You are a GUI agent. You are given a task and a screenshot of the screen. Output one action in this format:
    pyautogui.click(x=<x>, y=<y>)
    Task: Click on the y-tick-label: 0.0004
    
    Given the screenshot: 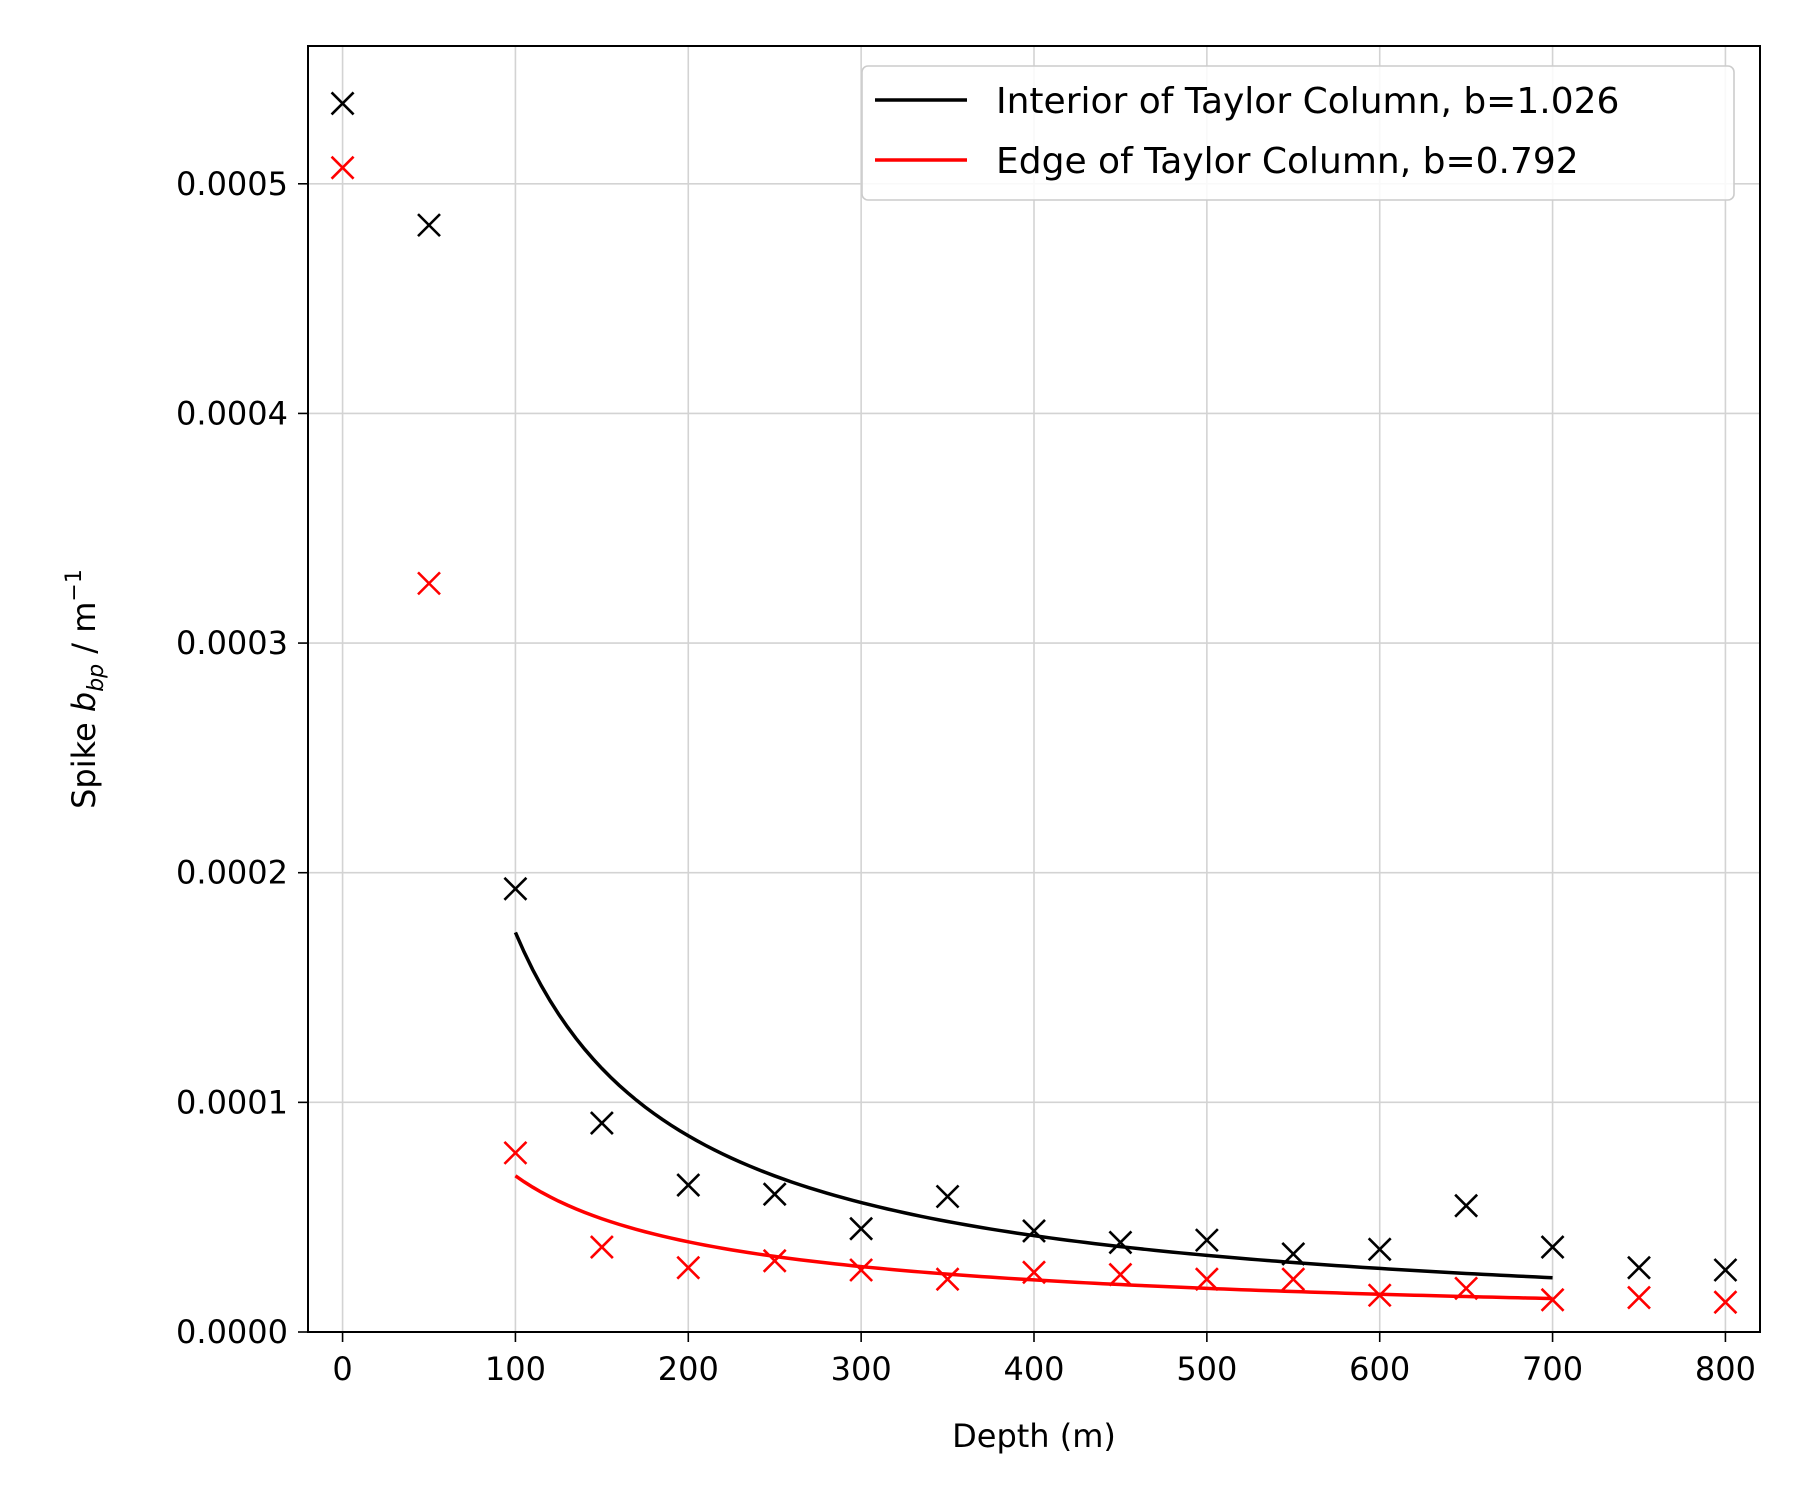 What is the action you would take?
    pyautogui.click(x=232, y=413)
    